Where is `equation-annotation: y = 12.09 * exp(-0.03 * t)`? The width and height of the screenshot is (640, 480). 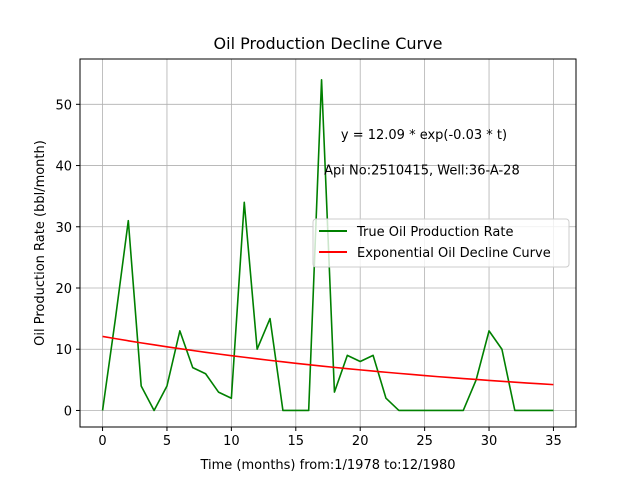
equation-annotation: y = 12.09 * exp(-0.03 * t) is located at coordinates (424, 135).